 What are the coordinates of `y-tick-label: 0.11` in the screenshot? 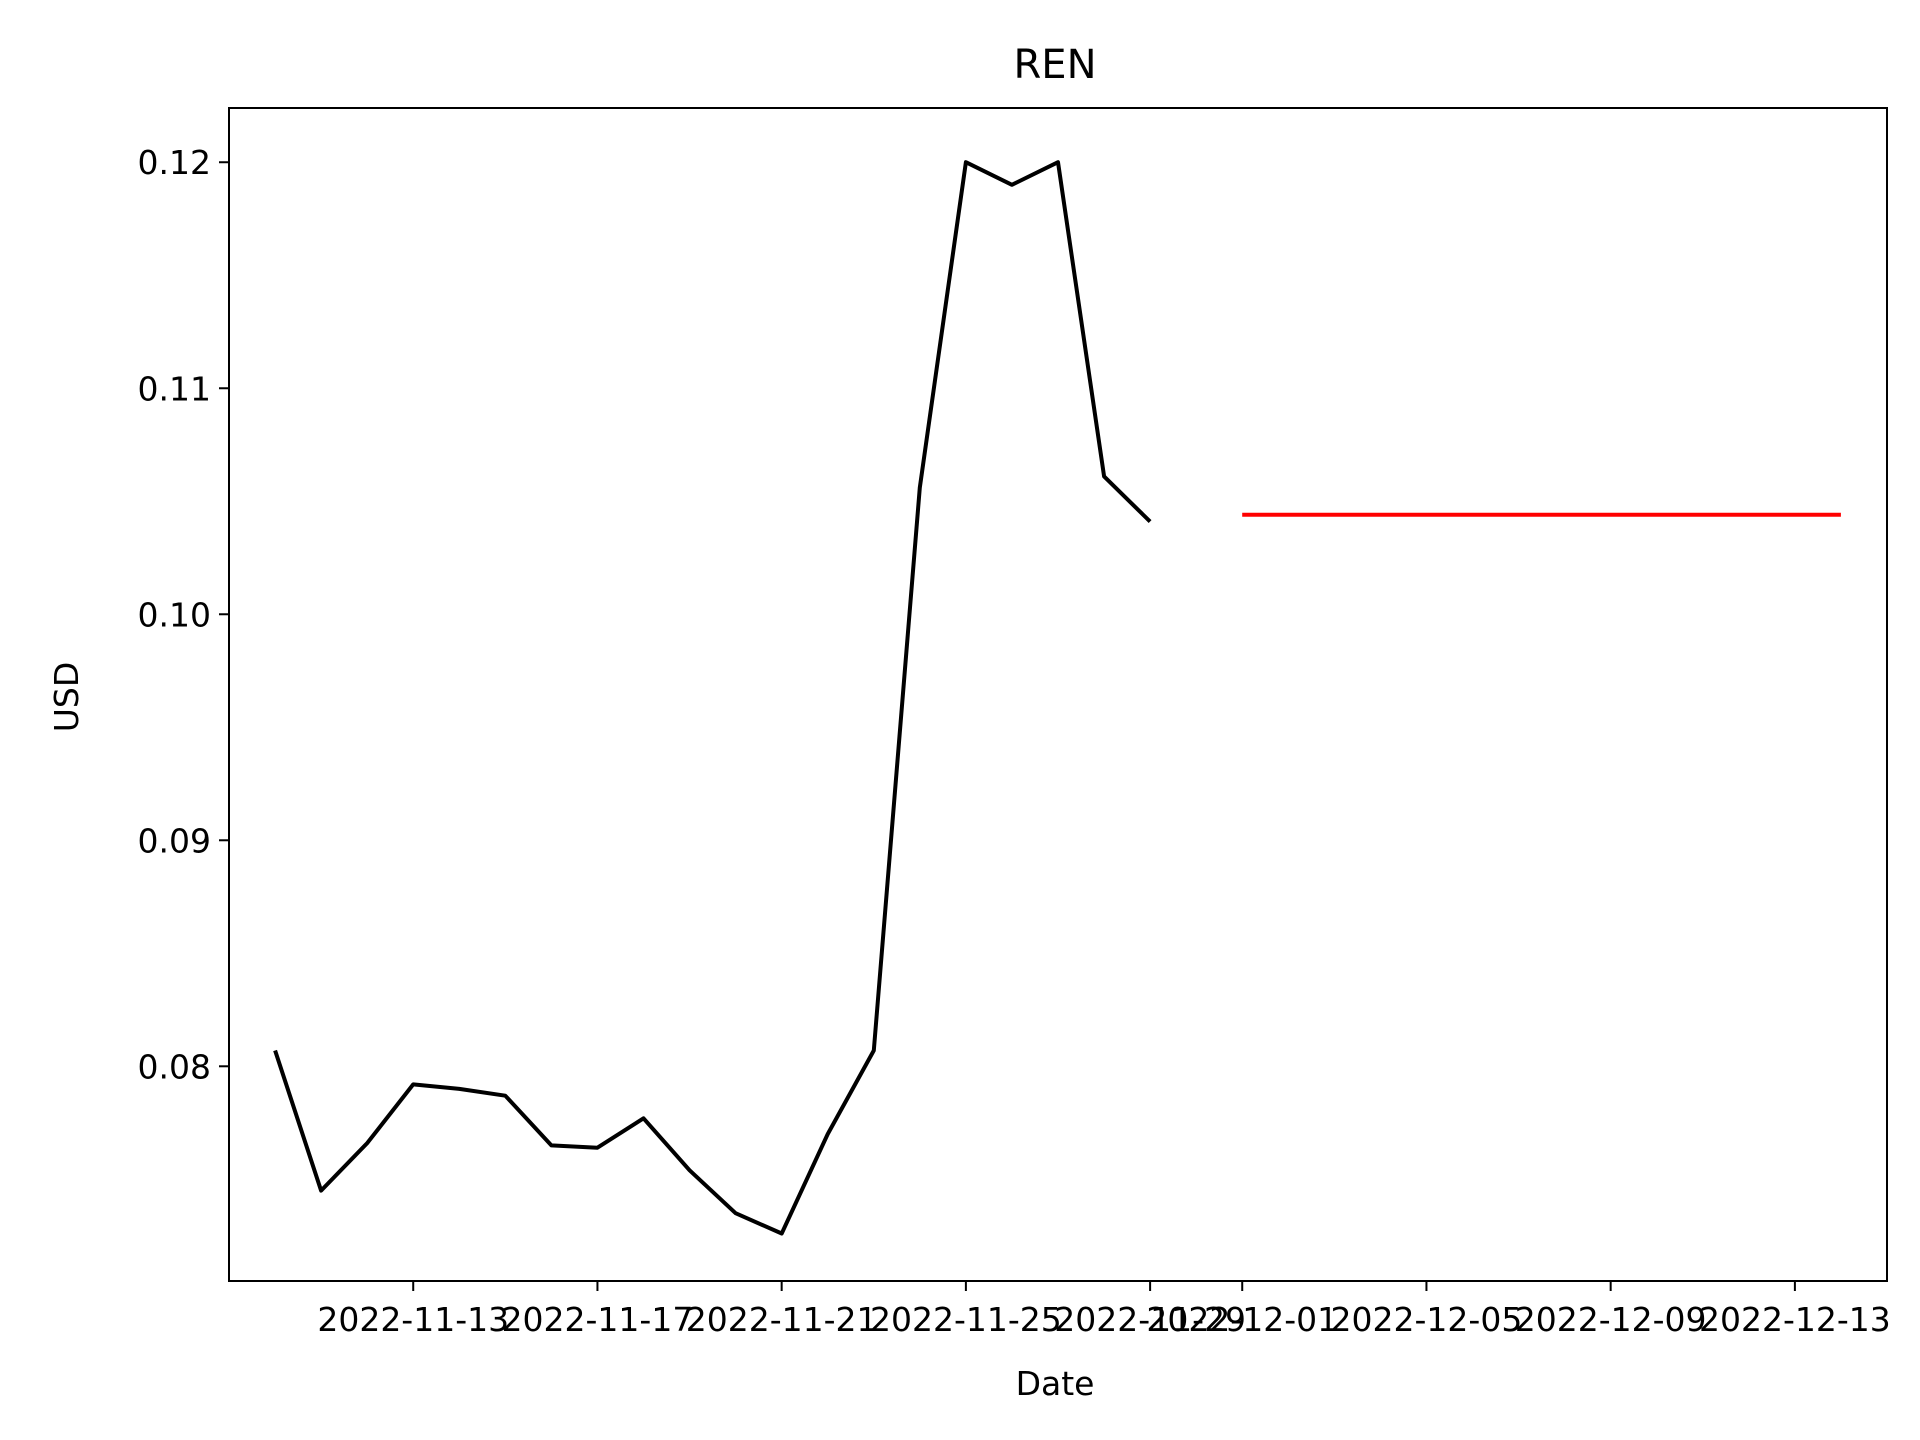 It's located at (174, 388).